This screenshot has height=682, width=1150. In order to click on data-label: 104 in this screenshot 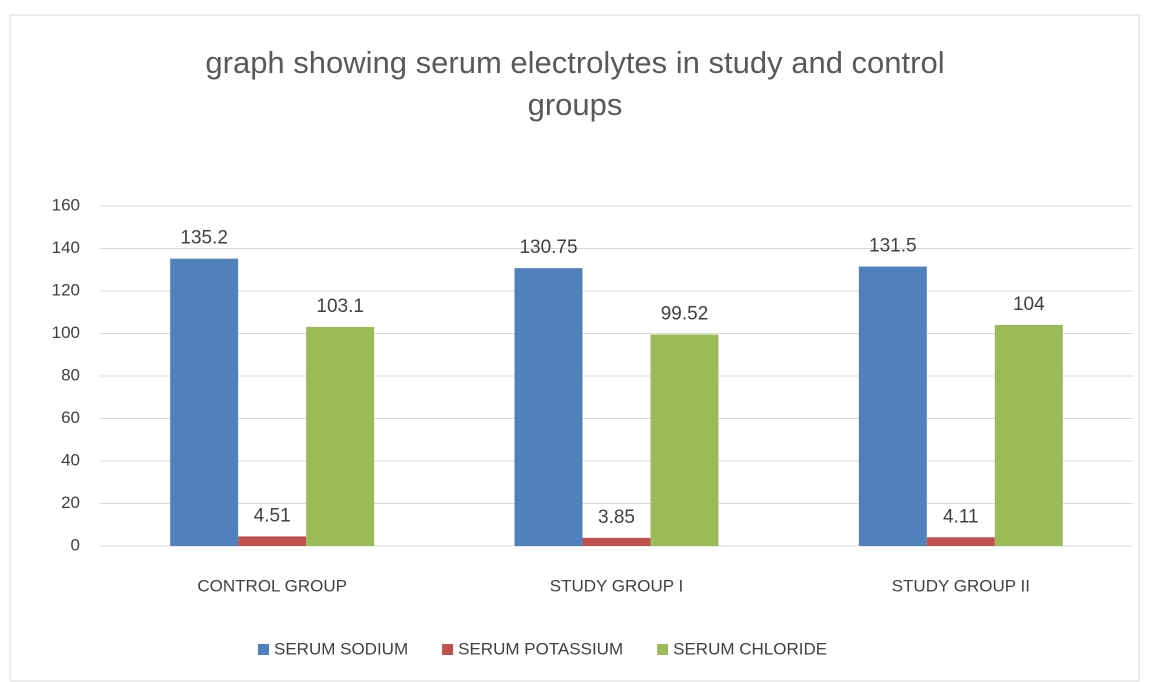, I will do `click(1029, 304)`.